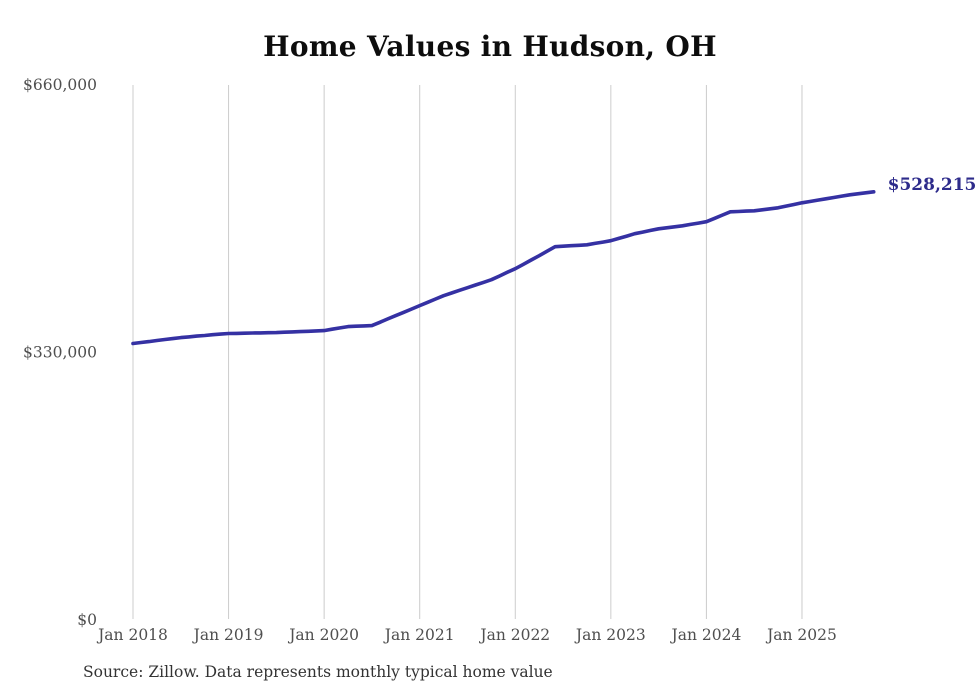 The height and width of the screenshot is (699, 980). Describe the element at coordinates (610, 635) in the screenshot. I see `x-tick-label: Jan 2023` at that location.